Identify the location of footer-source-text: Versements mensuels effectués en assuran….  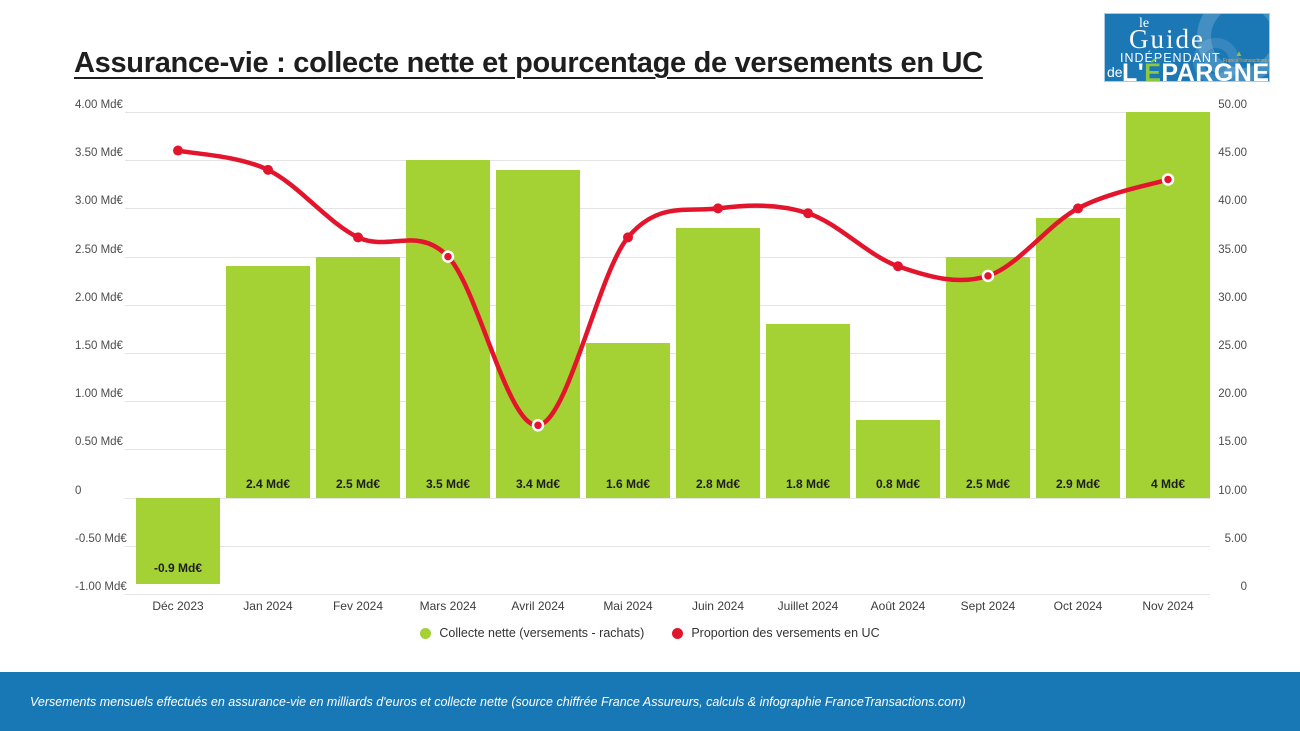
(498, 701).